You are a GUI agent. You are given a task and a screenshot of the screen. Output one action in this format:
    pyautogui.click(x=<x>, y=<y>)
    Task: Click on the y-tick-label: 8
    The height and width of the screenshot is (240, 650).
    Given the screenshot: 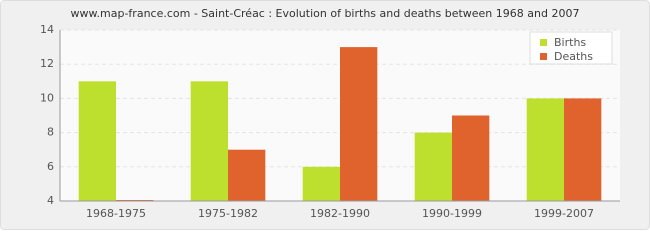 What is the action you would take?
    pyautogui.click(x=50, y=132)
    